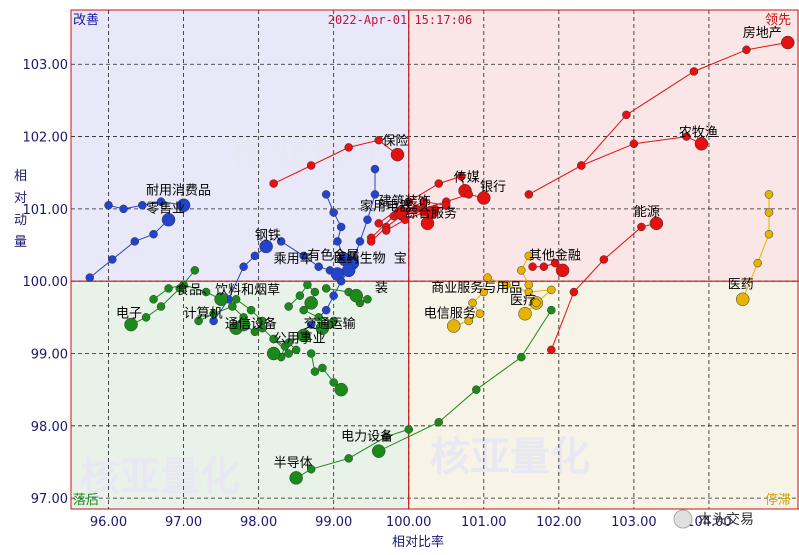  Describe the element at coordinates (400, 258) in the screenshot. I see `point-label: 宝` at that location.